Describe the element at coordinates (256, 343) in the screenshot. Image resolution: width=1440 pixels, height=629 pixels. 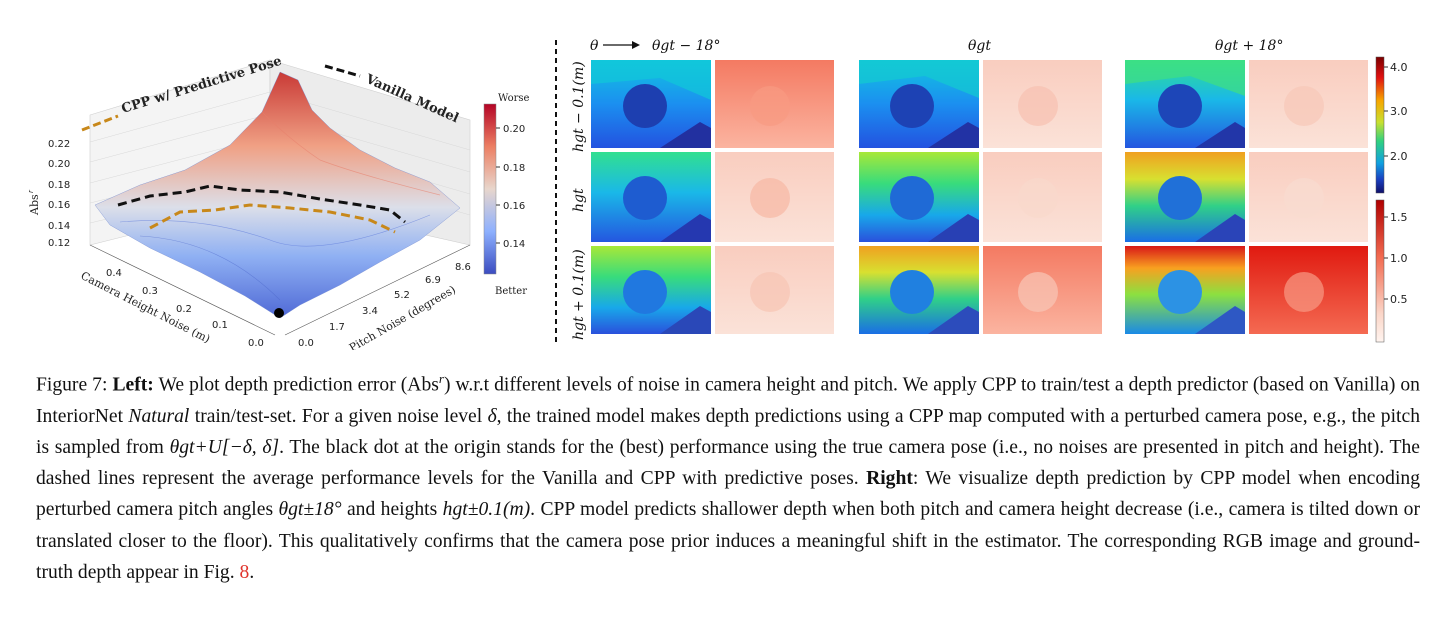
I see `height-tick: 0.0` at that location.